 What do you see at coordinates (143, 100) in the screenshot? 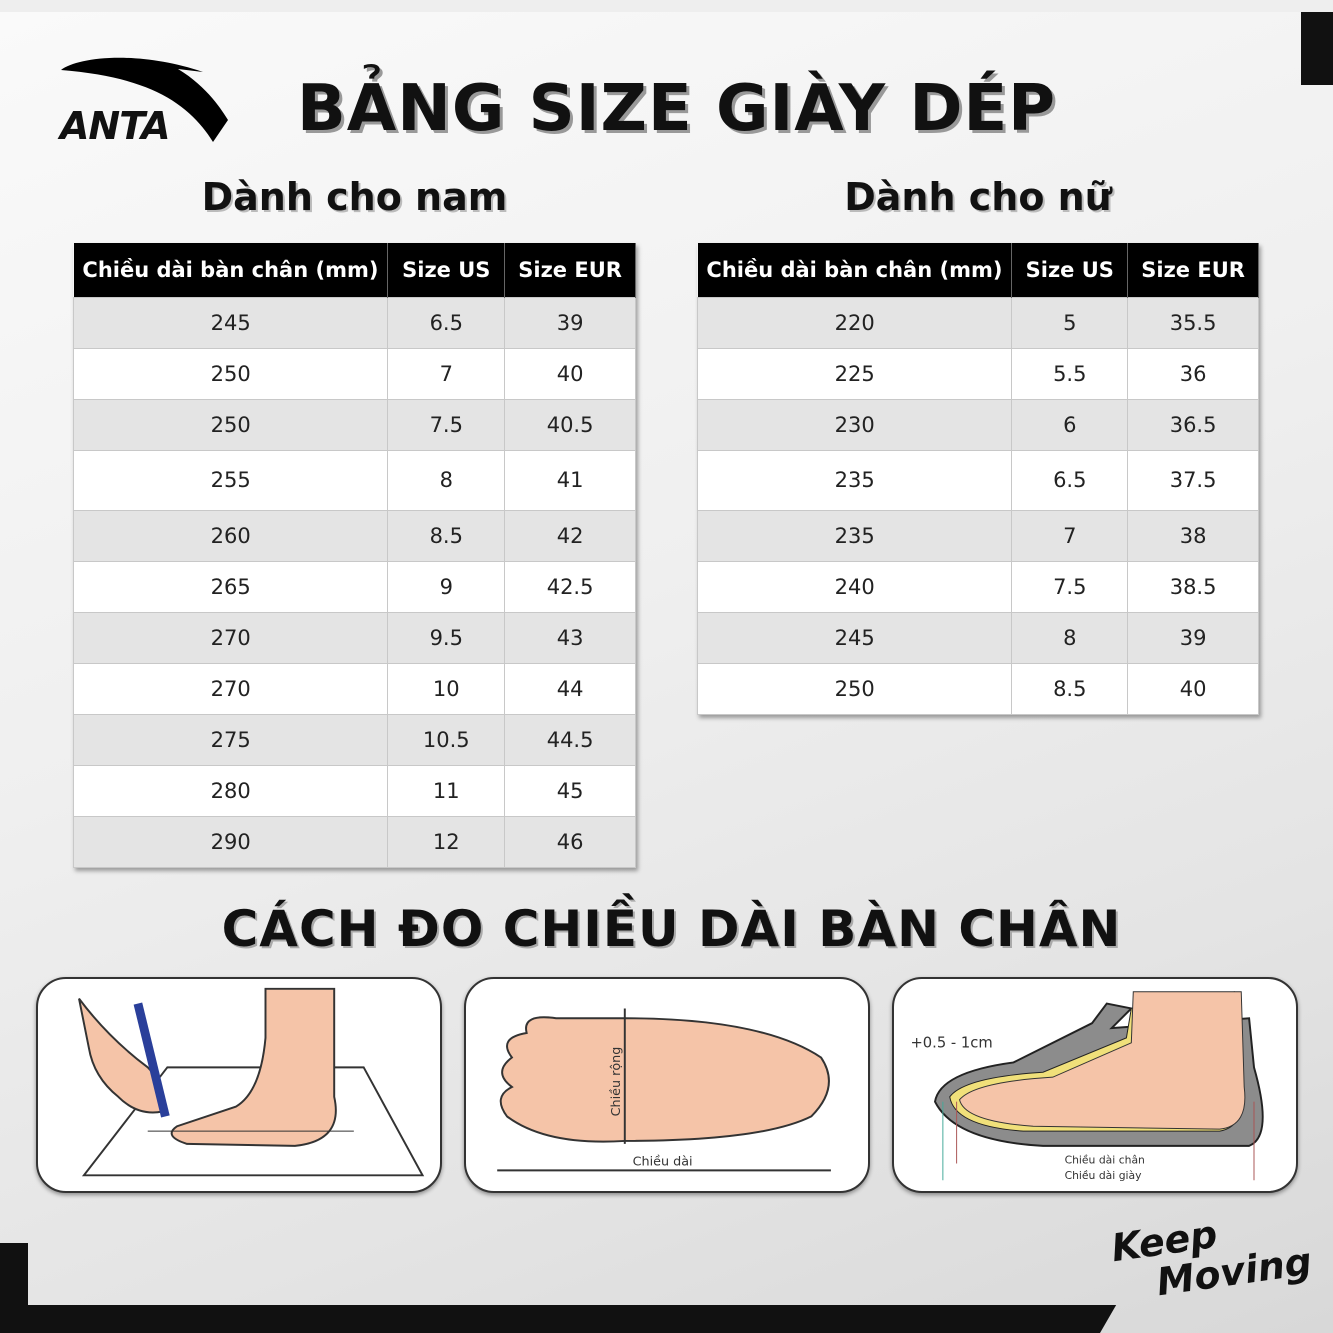
I see `anta-logo: ANTA` at bounding box center [143, 100].